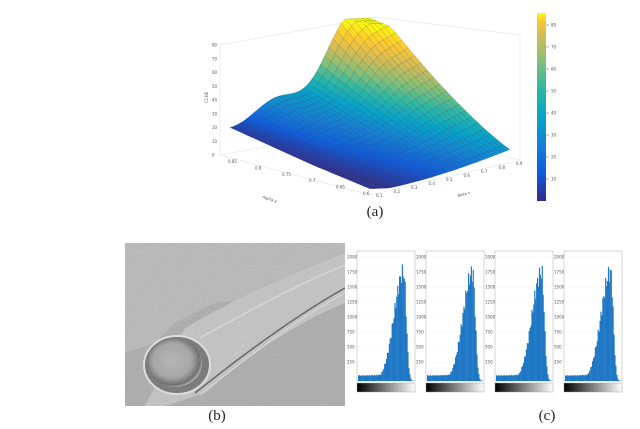 This screenshot has width=640, height=429. What do you see at coordinates (352, 317) in the screenshot?
I see `histogram-y-tick: 1000` at bounding box center [352, 317].